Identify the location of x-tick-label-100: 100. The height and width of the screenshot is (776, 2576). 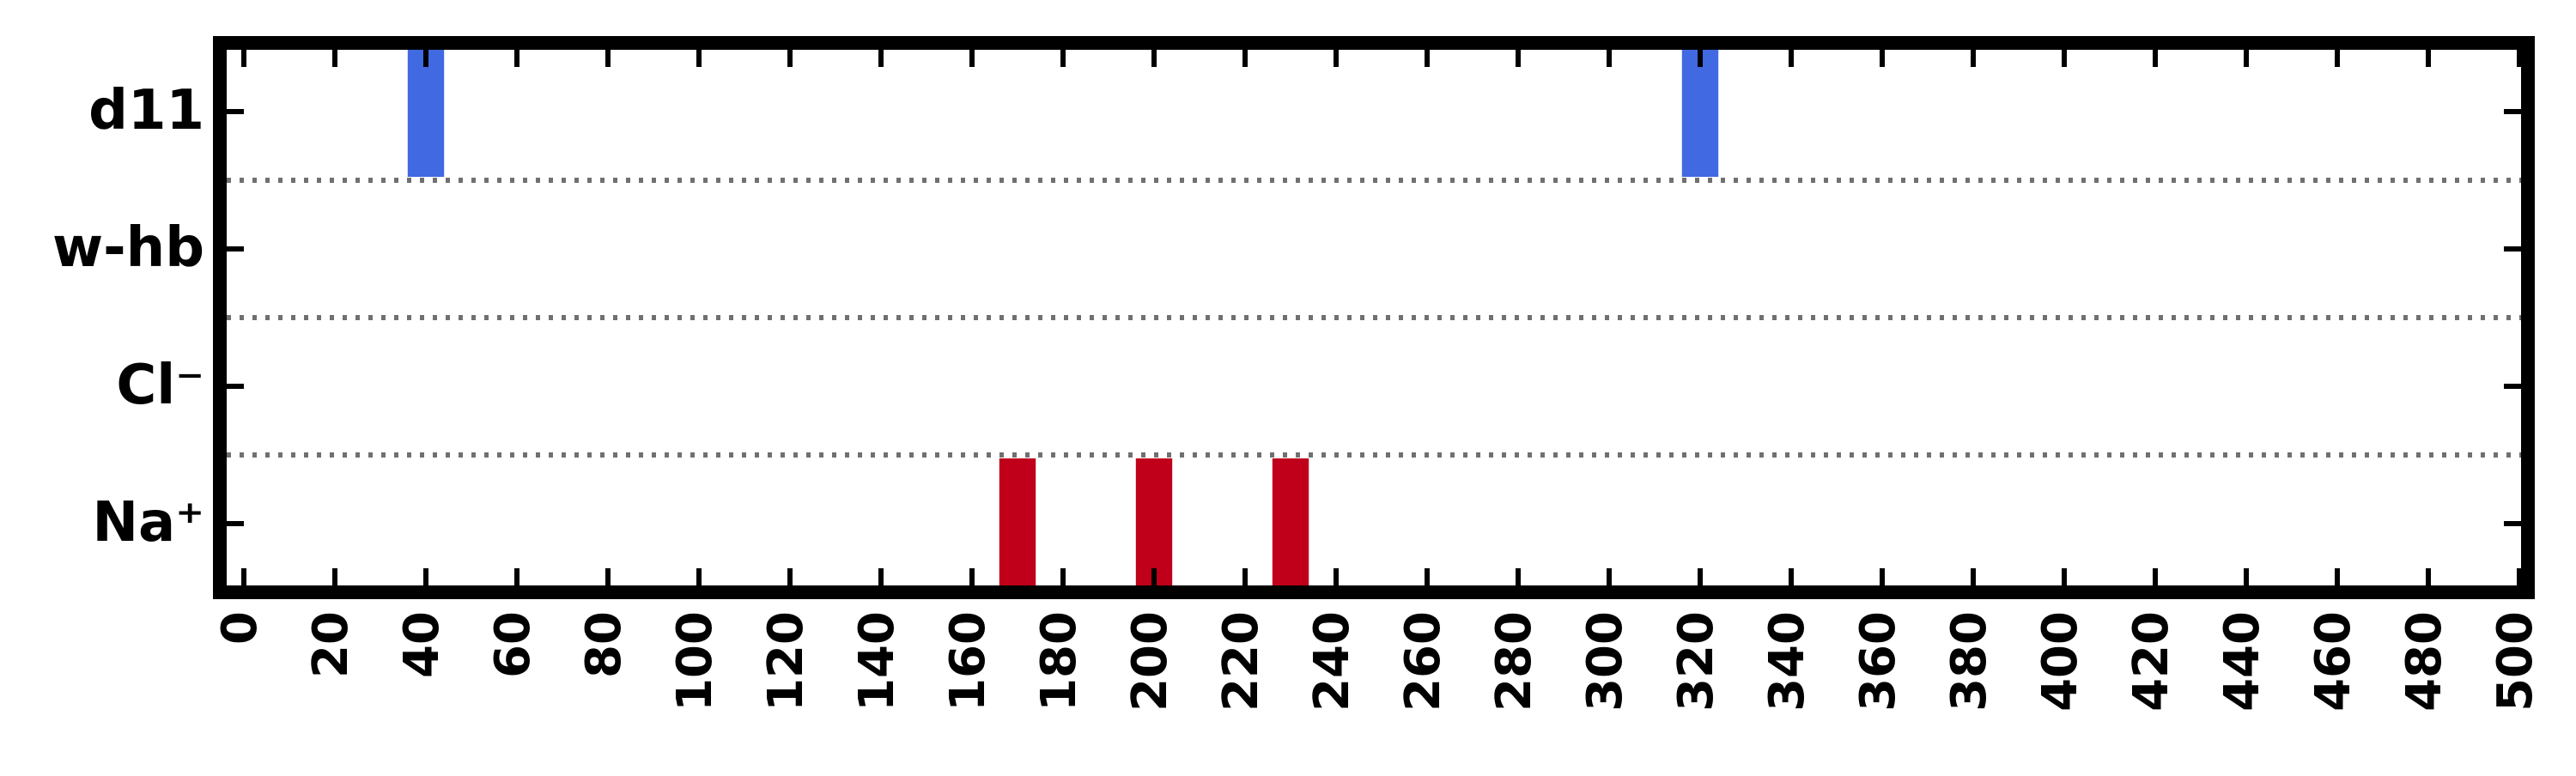
(695, 661).